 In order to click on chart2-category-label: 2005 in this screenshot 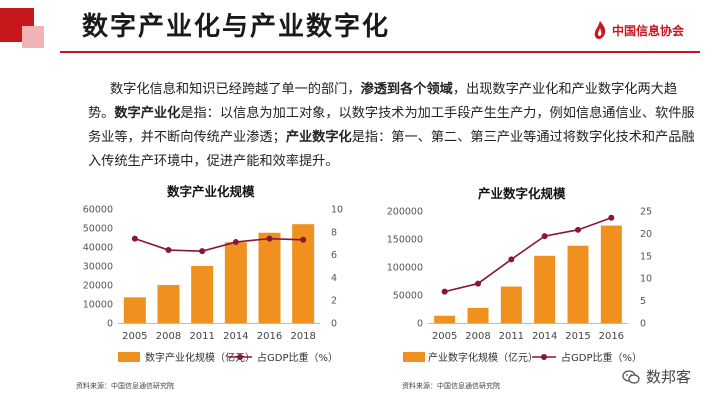, I will do `click(444, 336)`.